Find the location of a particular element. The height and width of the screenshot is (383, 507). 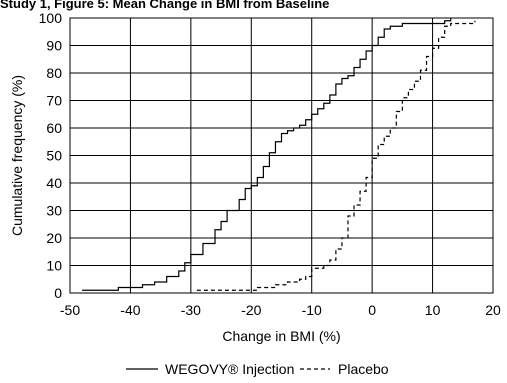

y-tick-label: 60 is located at coordinates (54, 128).